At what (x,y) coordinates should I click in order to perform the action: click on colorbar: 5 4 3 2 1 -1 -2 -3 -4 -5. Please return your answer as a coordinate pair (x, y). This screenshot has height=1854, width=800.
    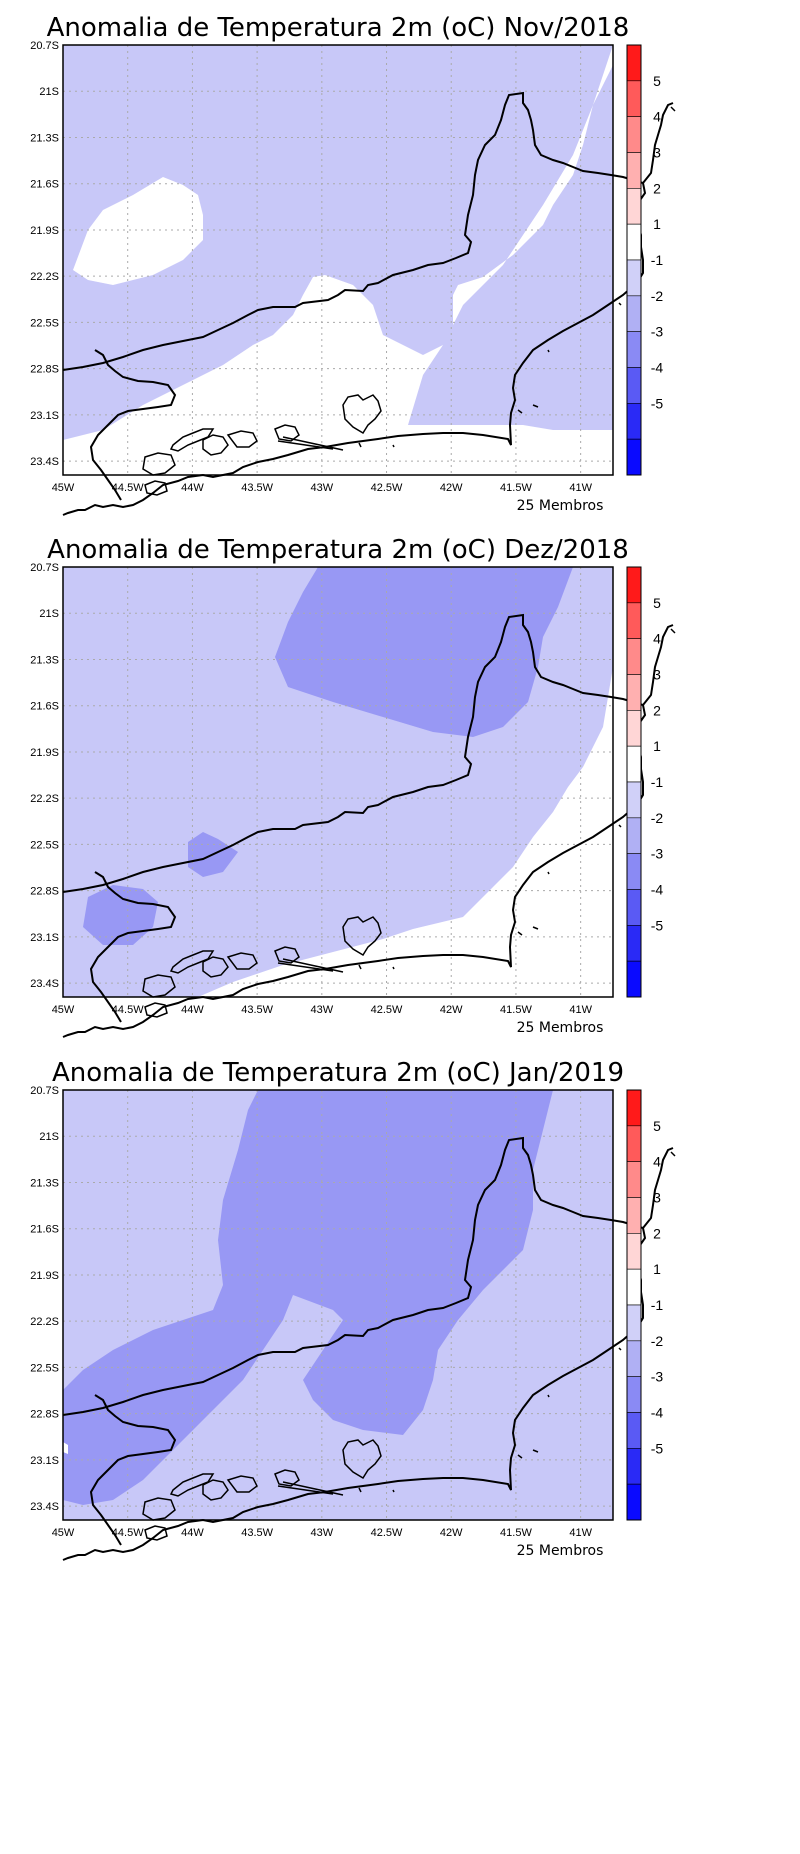
    Looking at the image, I should click on (645, 782).